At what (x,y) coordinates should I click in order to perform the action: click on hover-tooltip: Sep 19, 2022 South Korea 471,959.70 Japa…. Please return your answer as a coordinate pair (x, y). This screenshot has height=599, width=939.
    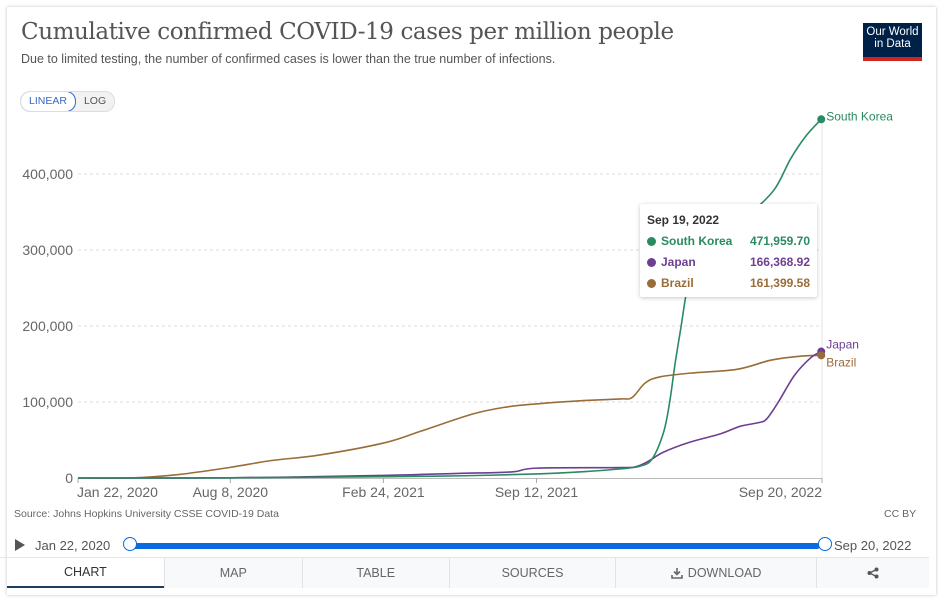
    Looking at the image, I should click on (728, 250).